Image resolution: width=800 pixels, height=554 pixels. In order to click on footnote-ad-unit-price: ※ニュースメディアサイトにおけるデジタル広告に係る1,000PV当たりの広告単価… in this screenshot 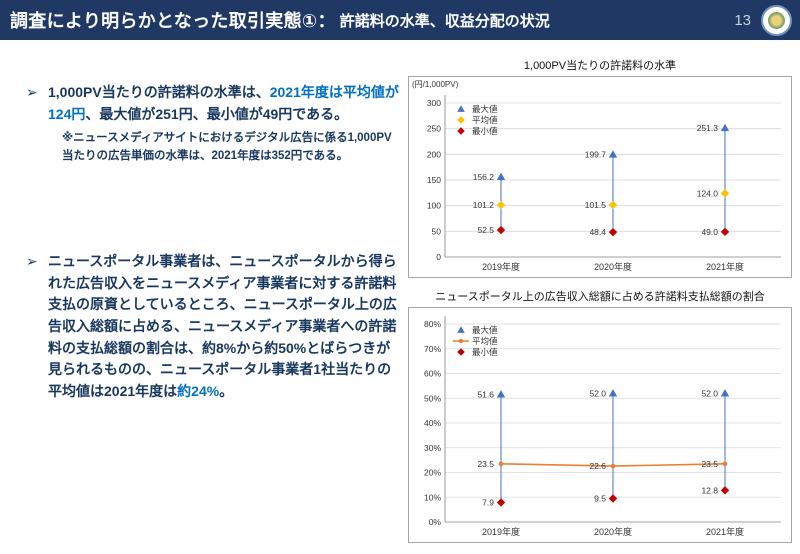, I will do `click(227, 147)`.